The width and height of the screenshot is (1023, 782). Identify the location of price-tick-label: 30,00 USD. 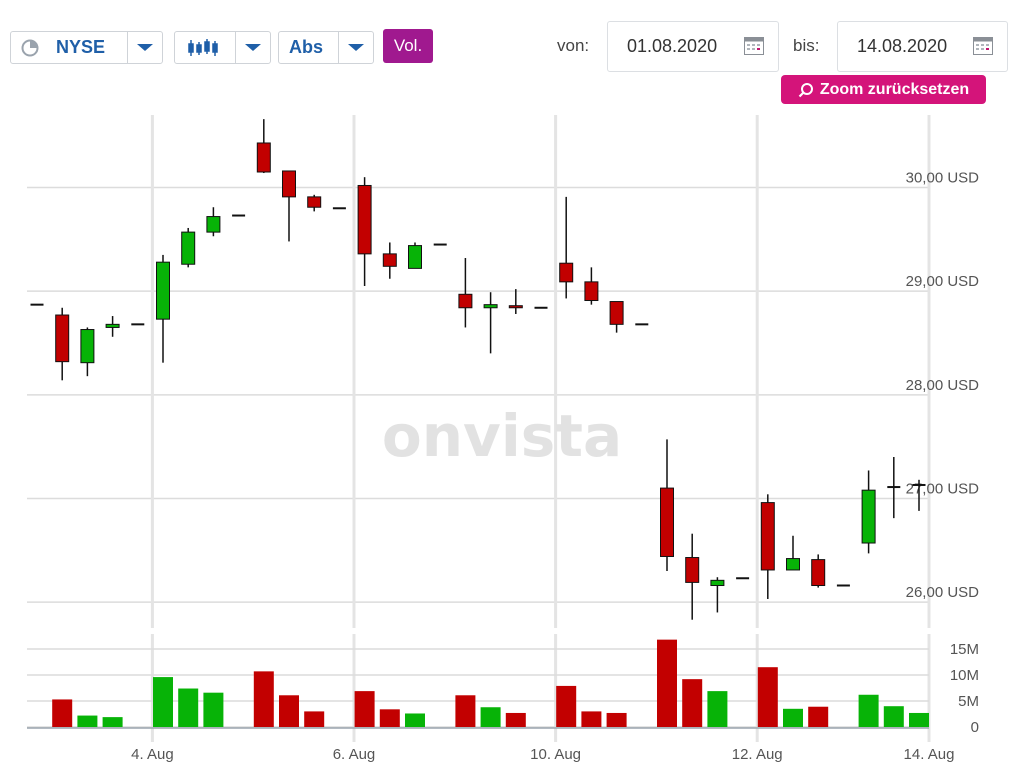
(943, 178).